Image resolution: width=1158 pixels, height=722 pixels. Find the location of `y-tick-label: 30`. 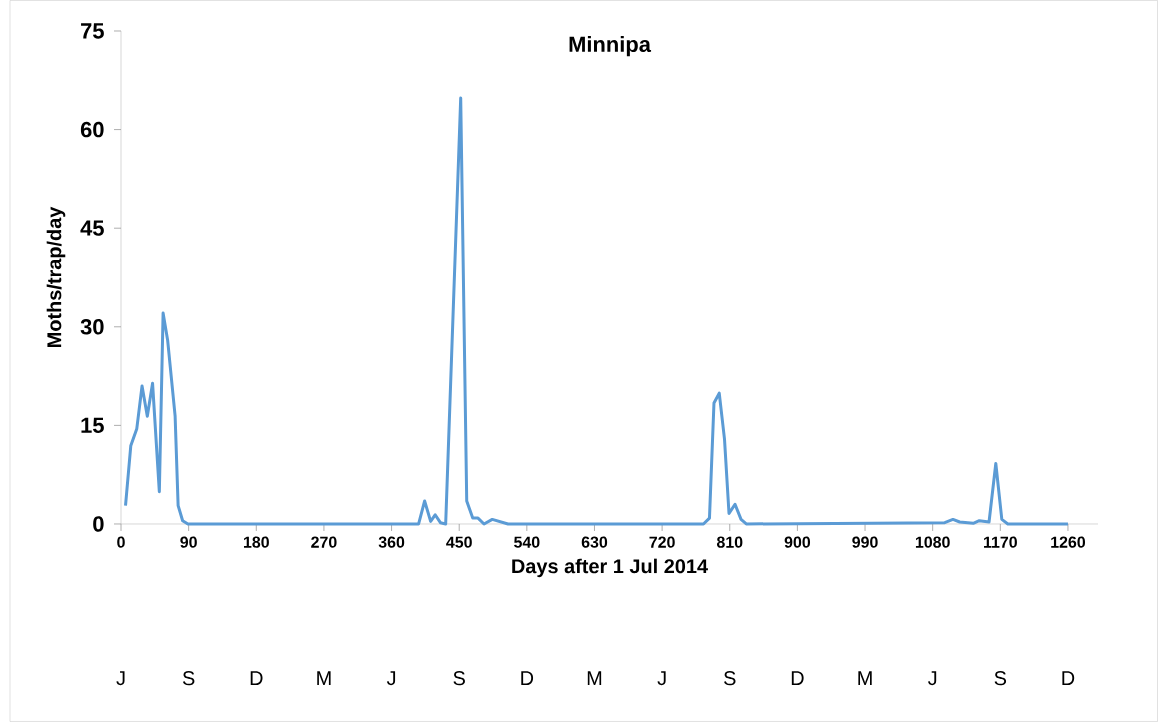

y-tick-label: 30 is located at coordinates (92, 327).